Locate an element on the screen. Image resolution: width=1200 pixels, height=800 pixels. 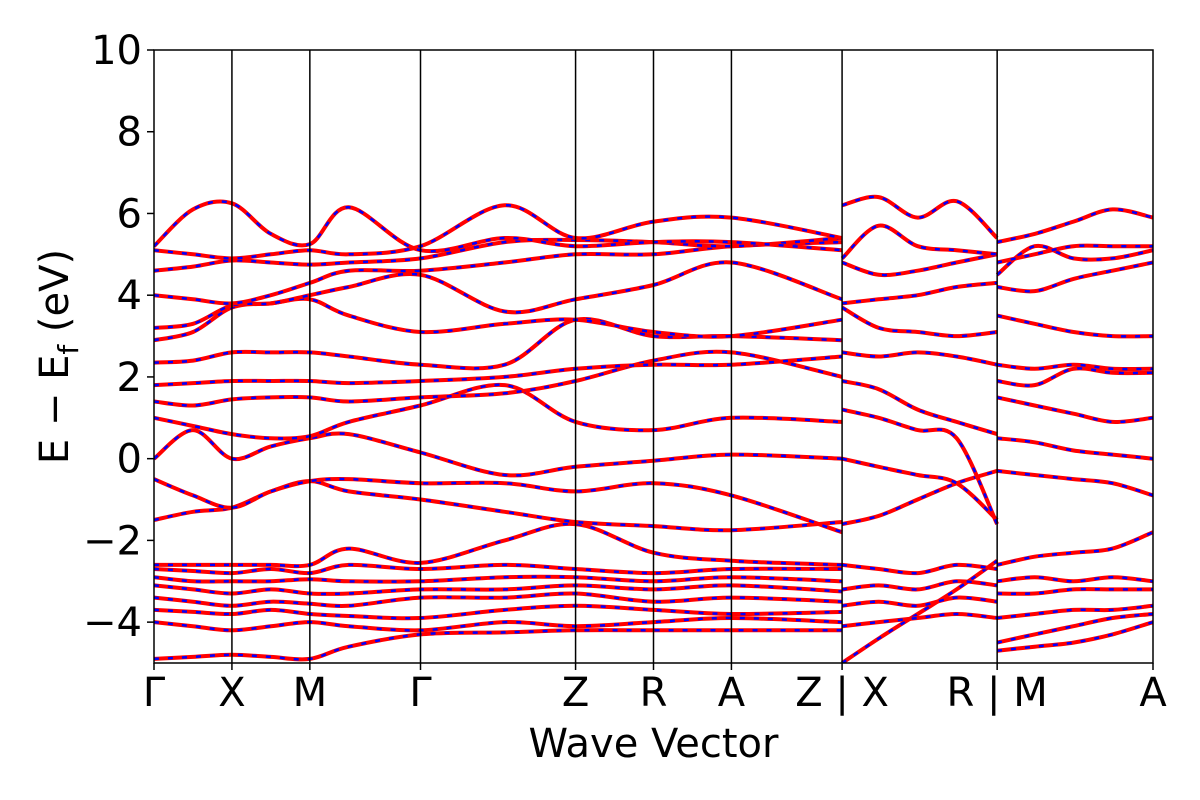
y-axis-label-subscript: f is located at coordinates (68, 349).